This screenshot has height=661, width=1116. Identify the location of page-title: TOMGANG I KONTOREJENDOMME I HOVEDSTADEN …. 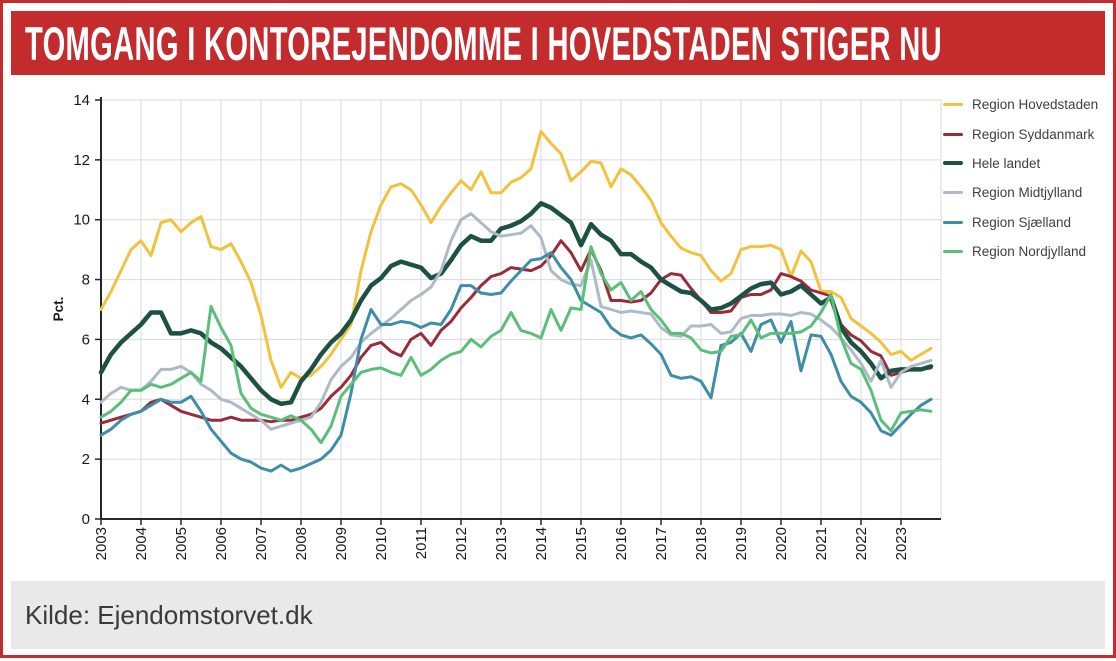
(483, 43).